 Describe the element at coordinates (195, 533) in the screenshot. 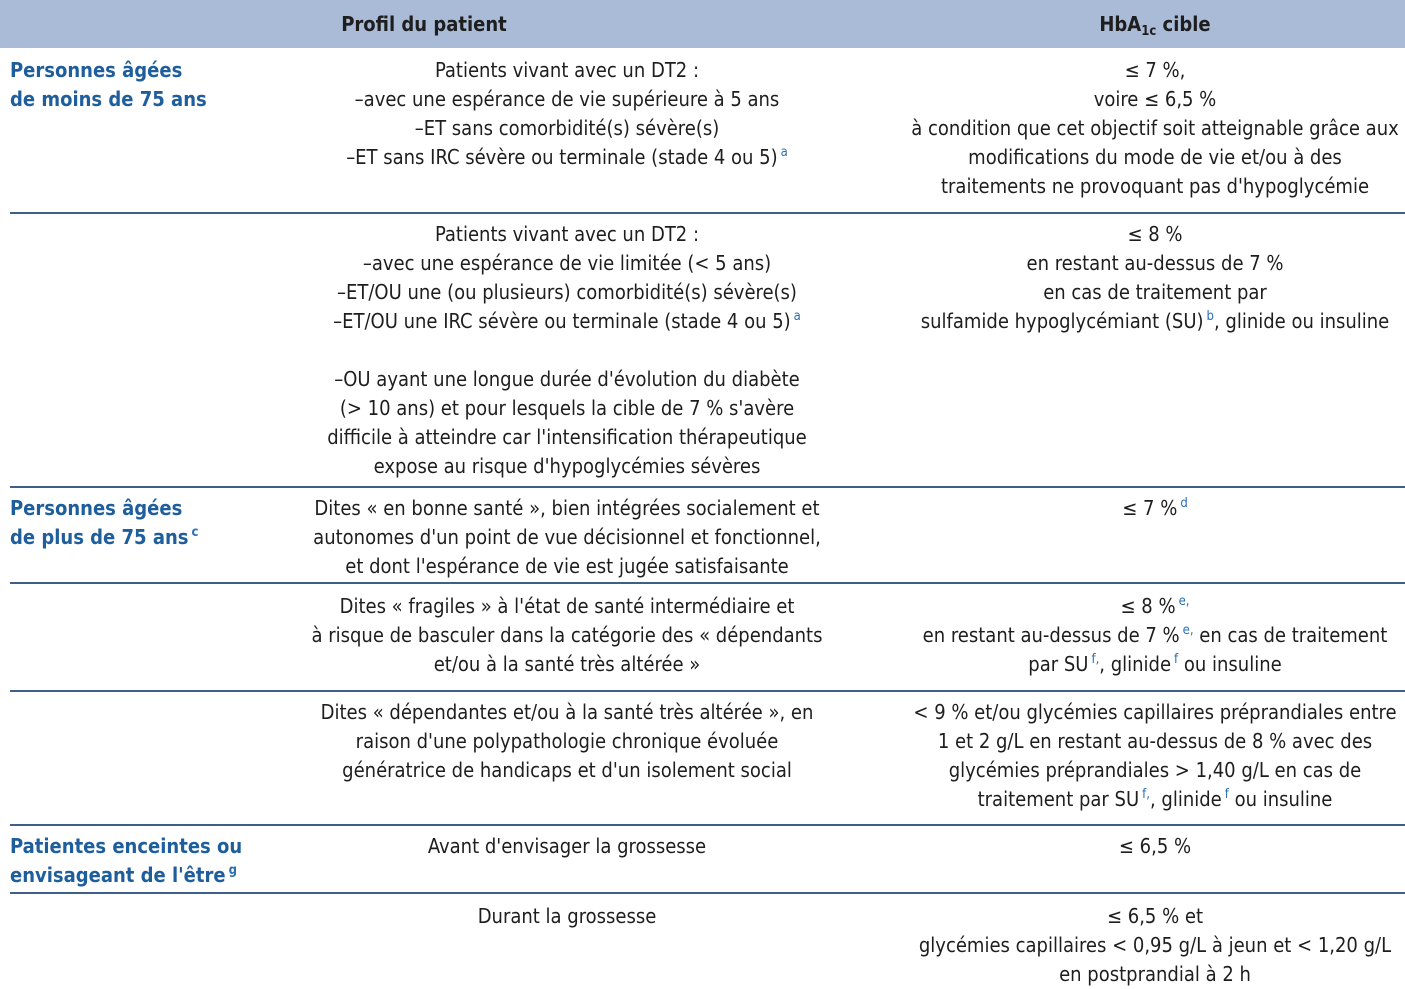

I see `footnote-marker: c` at that location.